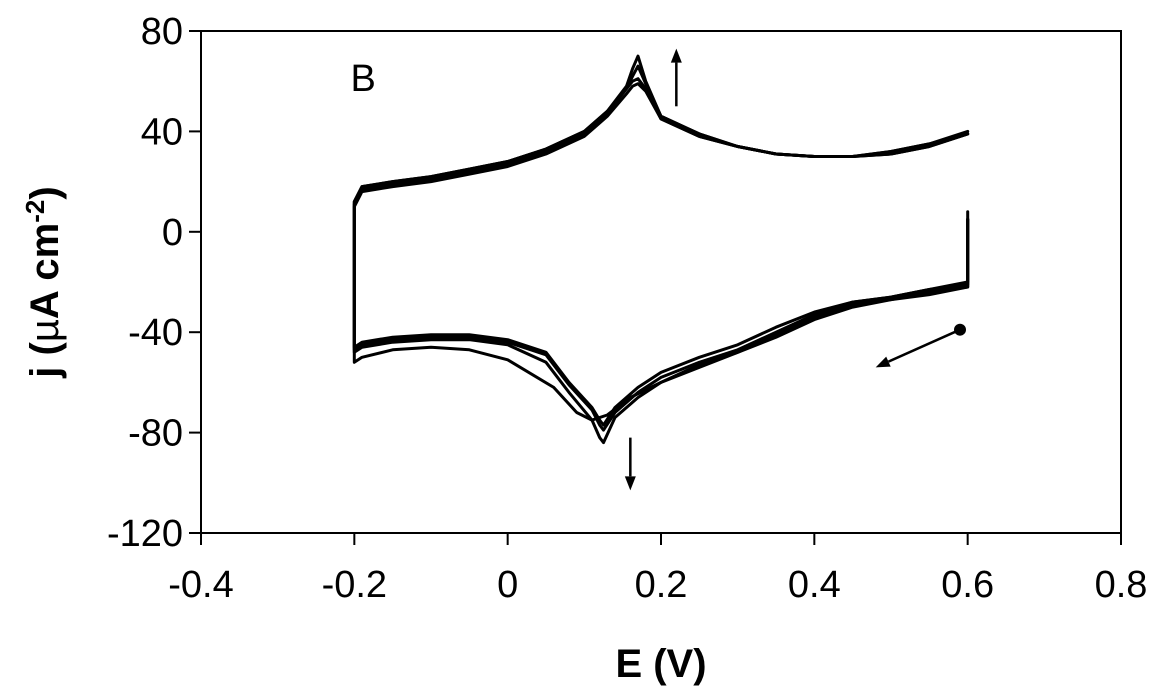 This screenshot has width=1155, height=693. I want to click on y-axis-title-superscript: -2, so click(35, 211).